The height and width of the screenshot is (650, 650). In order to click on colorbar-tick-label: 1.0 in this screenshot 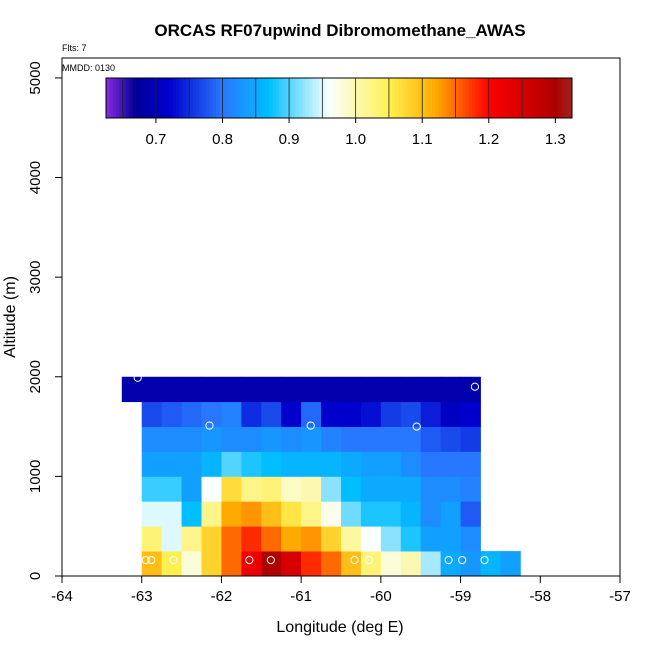, I will do `click(355, 139)`.